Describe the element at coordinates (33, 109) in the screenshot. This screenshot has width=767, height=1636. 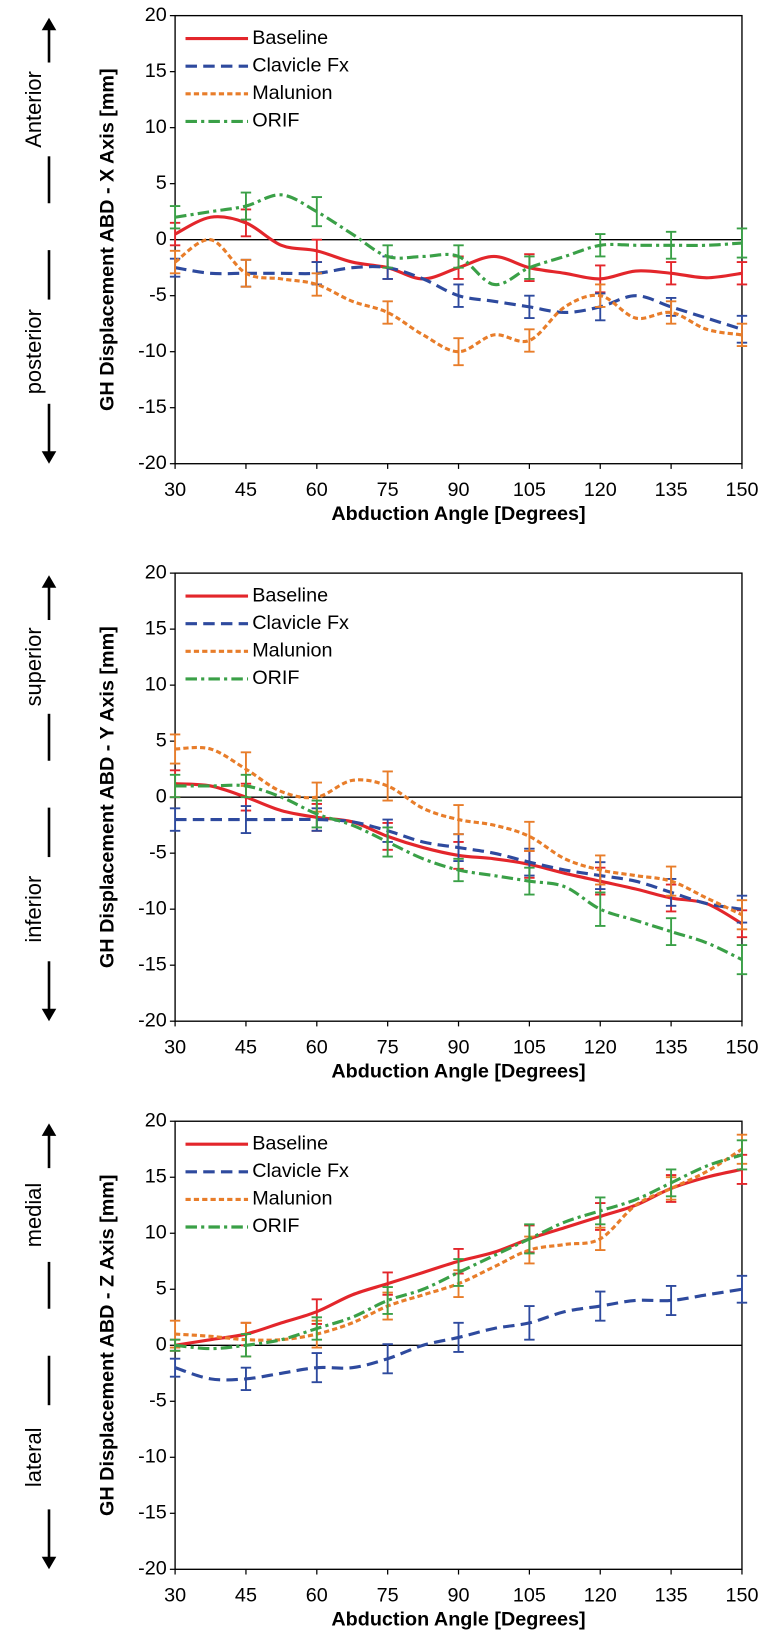
I see `direction-label: Anterior` at that location.